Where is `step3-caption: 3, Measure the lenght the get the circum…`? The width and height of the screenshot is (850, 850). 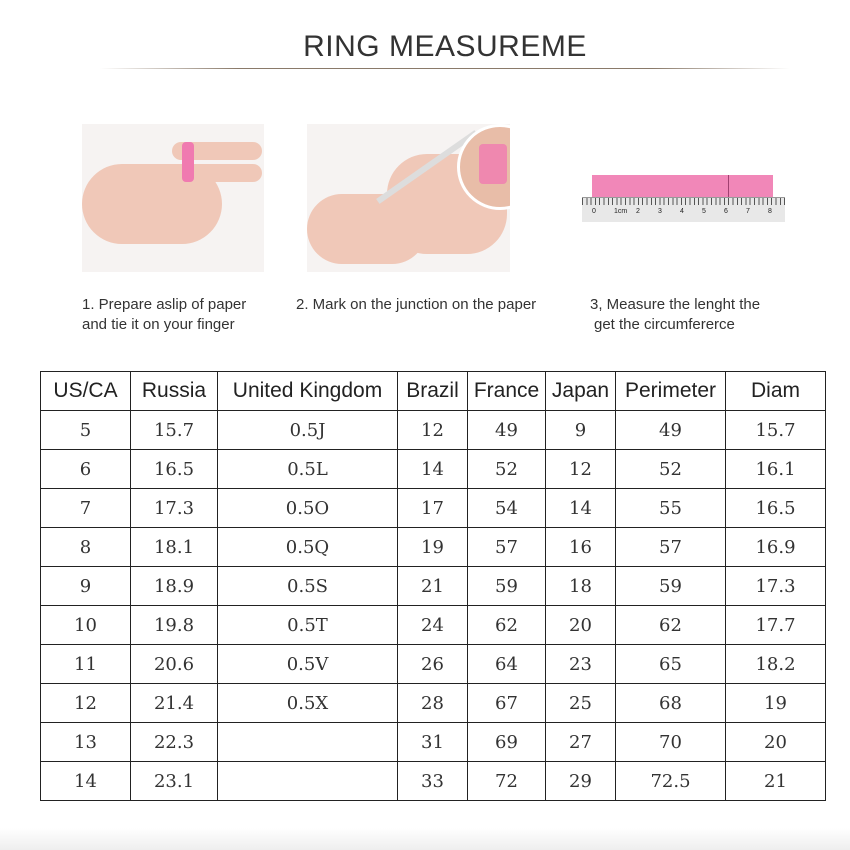
step3-caption: 3, Measure the lenght the get the circum… is located at coordinates (675, 314).